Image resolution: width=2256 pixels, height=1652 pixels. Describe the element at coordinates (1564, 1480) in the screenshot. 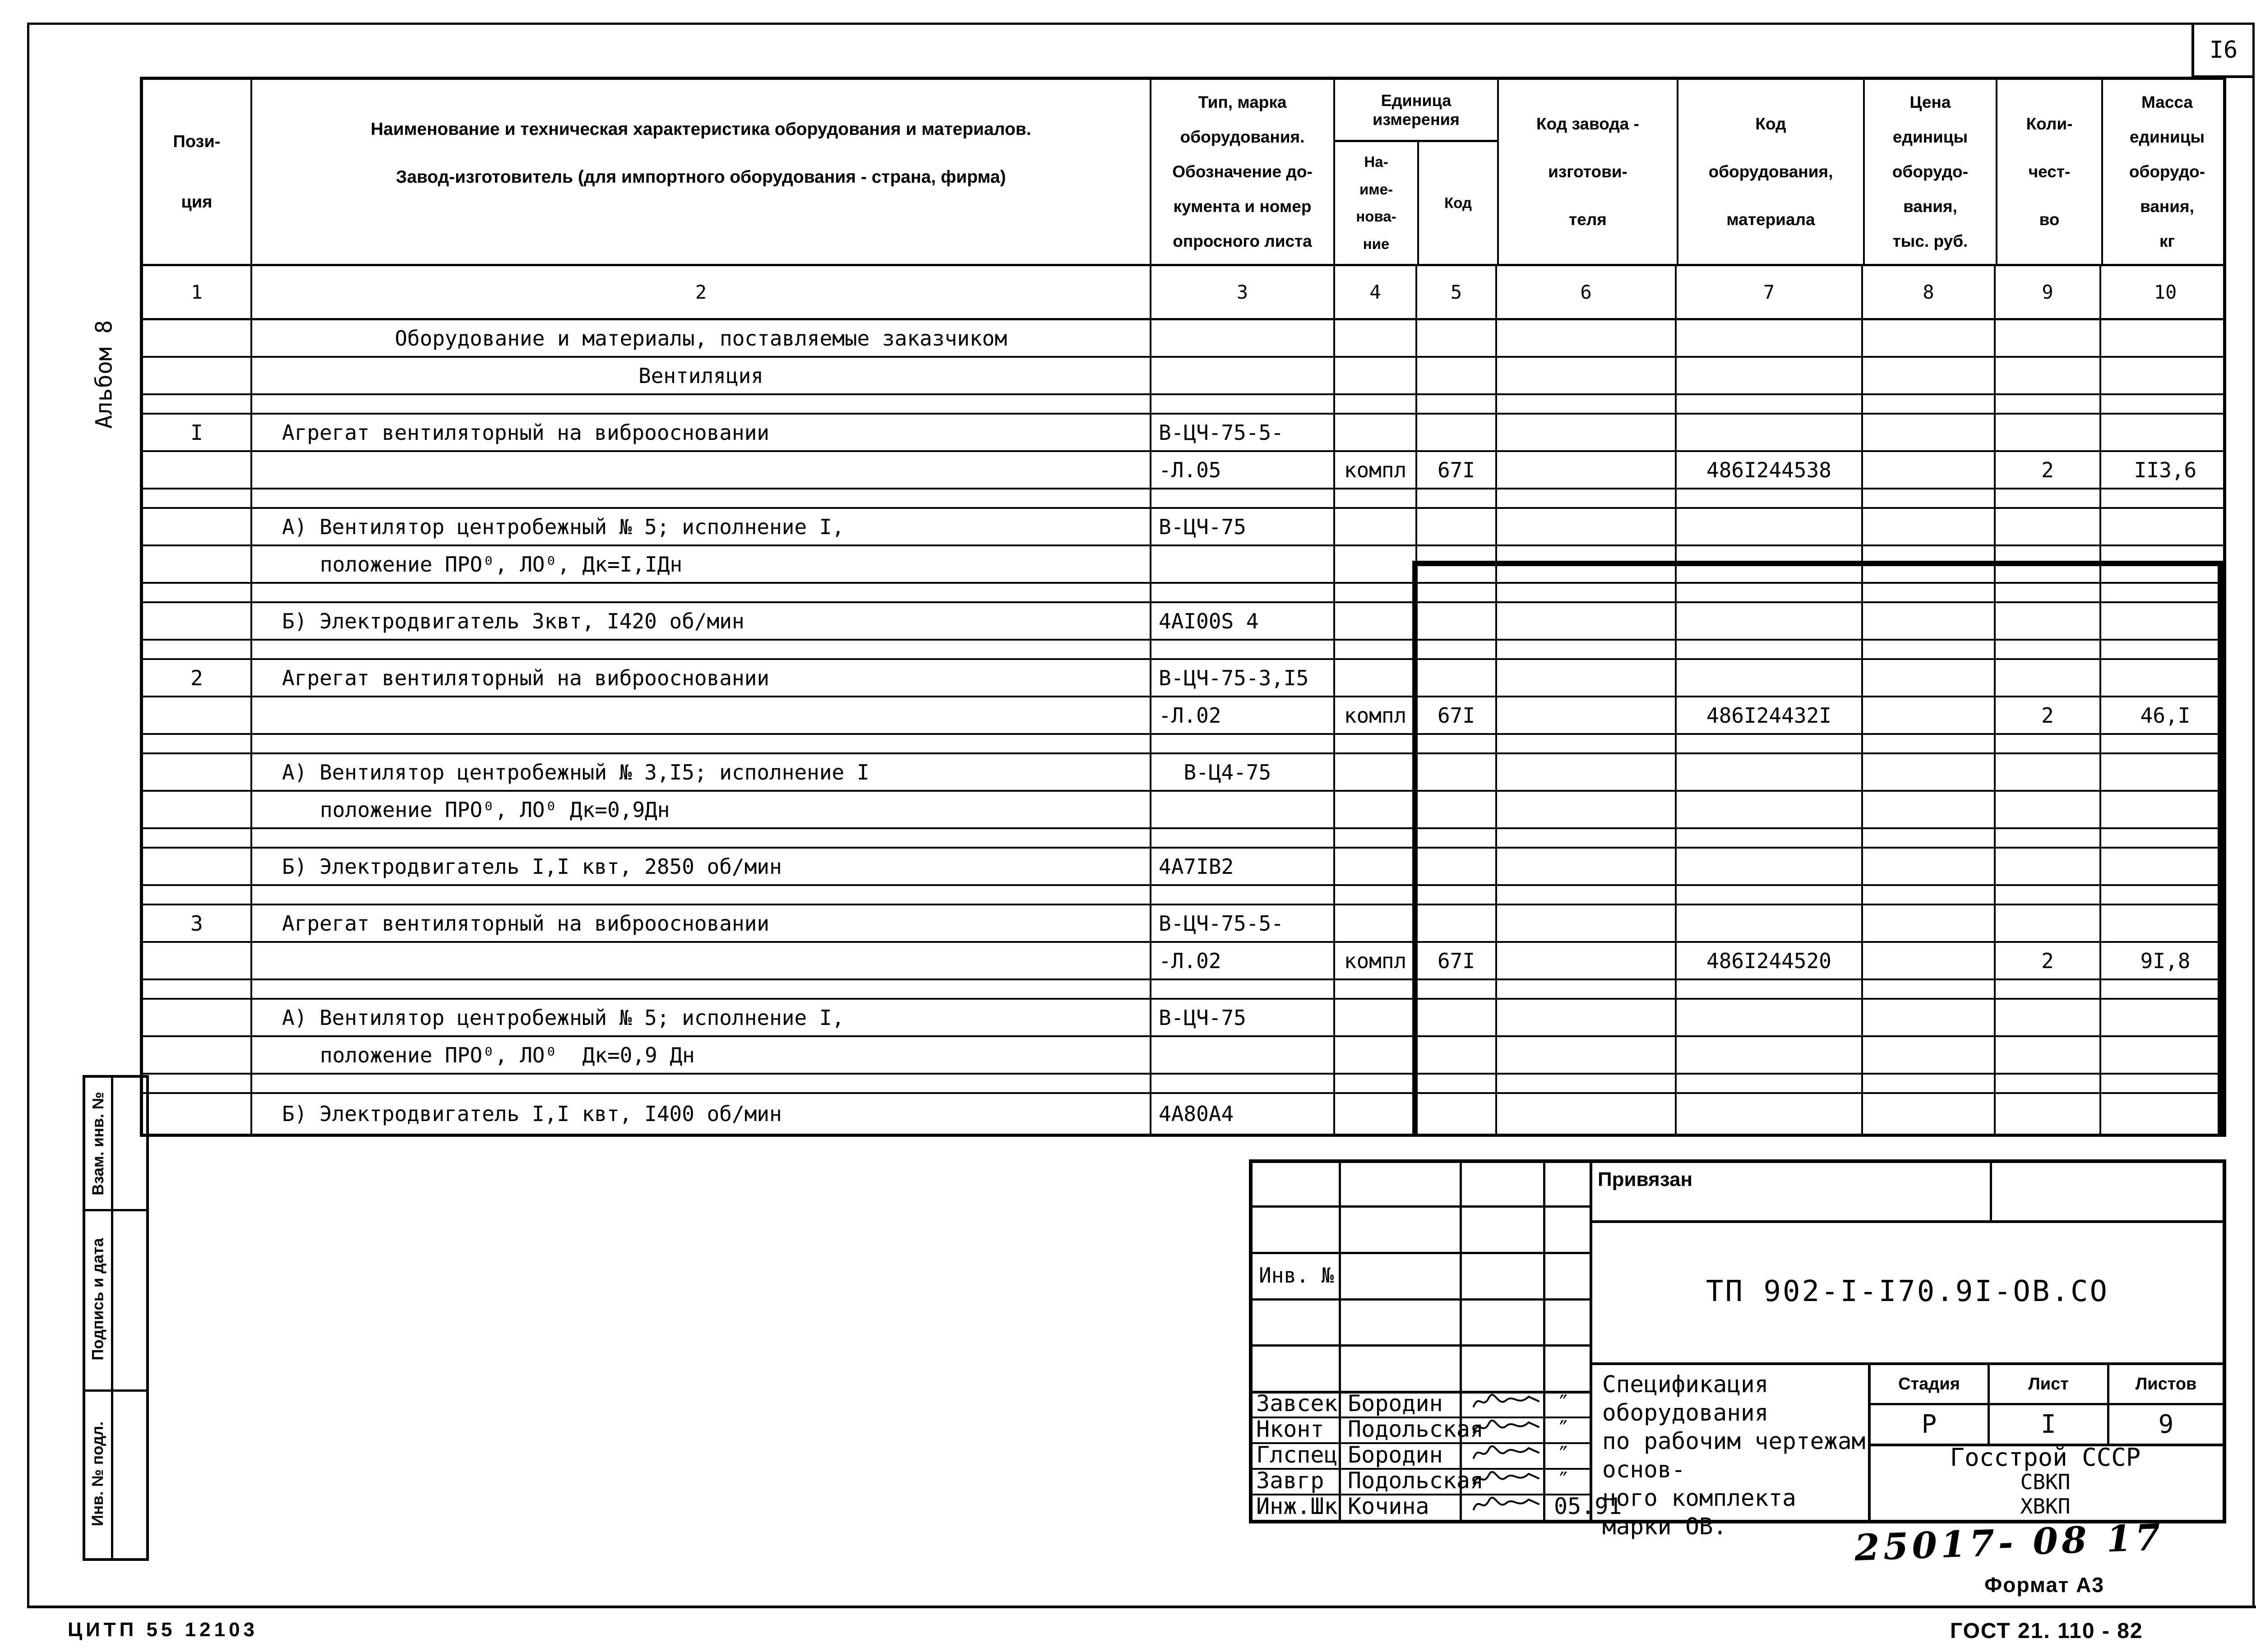

I see `signature-date: ″` at that location.